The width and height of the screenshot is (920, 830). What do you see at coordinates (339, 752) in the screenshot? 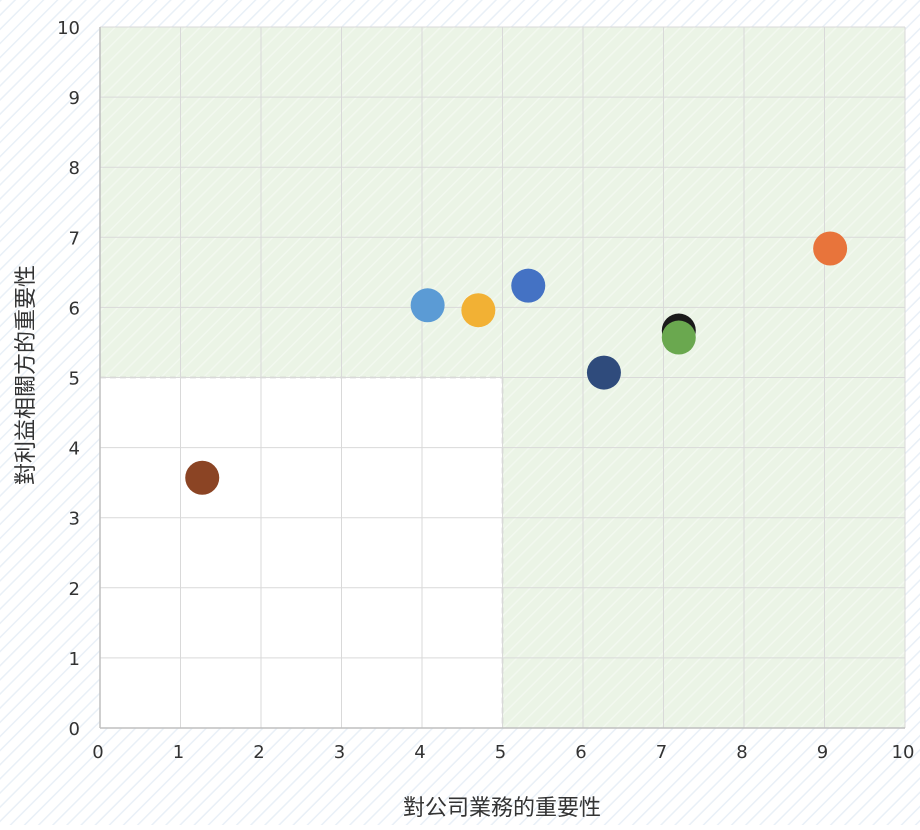
I see `x-tick-label: 3` at bounding box center [339, 752].